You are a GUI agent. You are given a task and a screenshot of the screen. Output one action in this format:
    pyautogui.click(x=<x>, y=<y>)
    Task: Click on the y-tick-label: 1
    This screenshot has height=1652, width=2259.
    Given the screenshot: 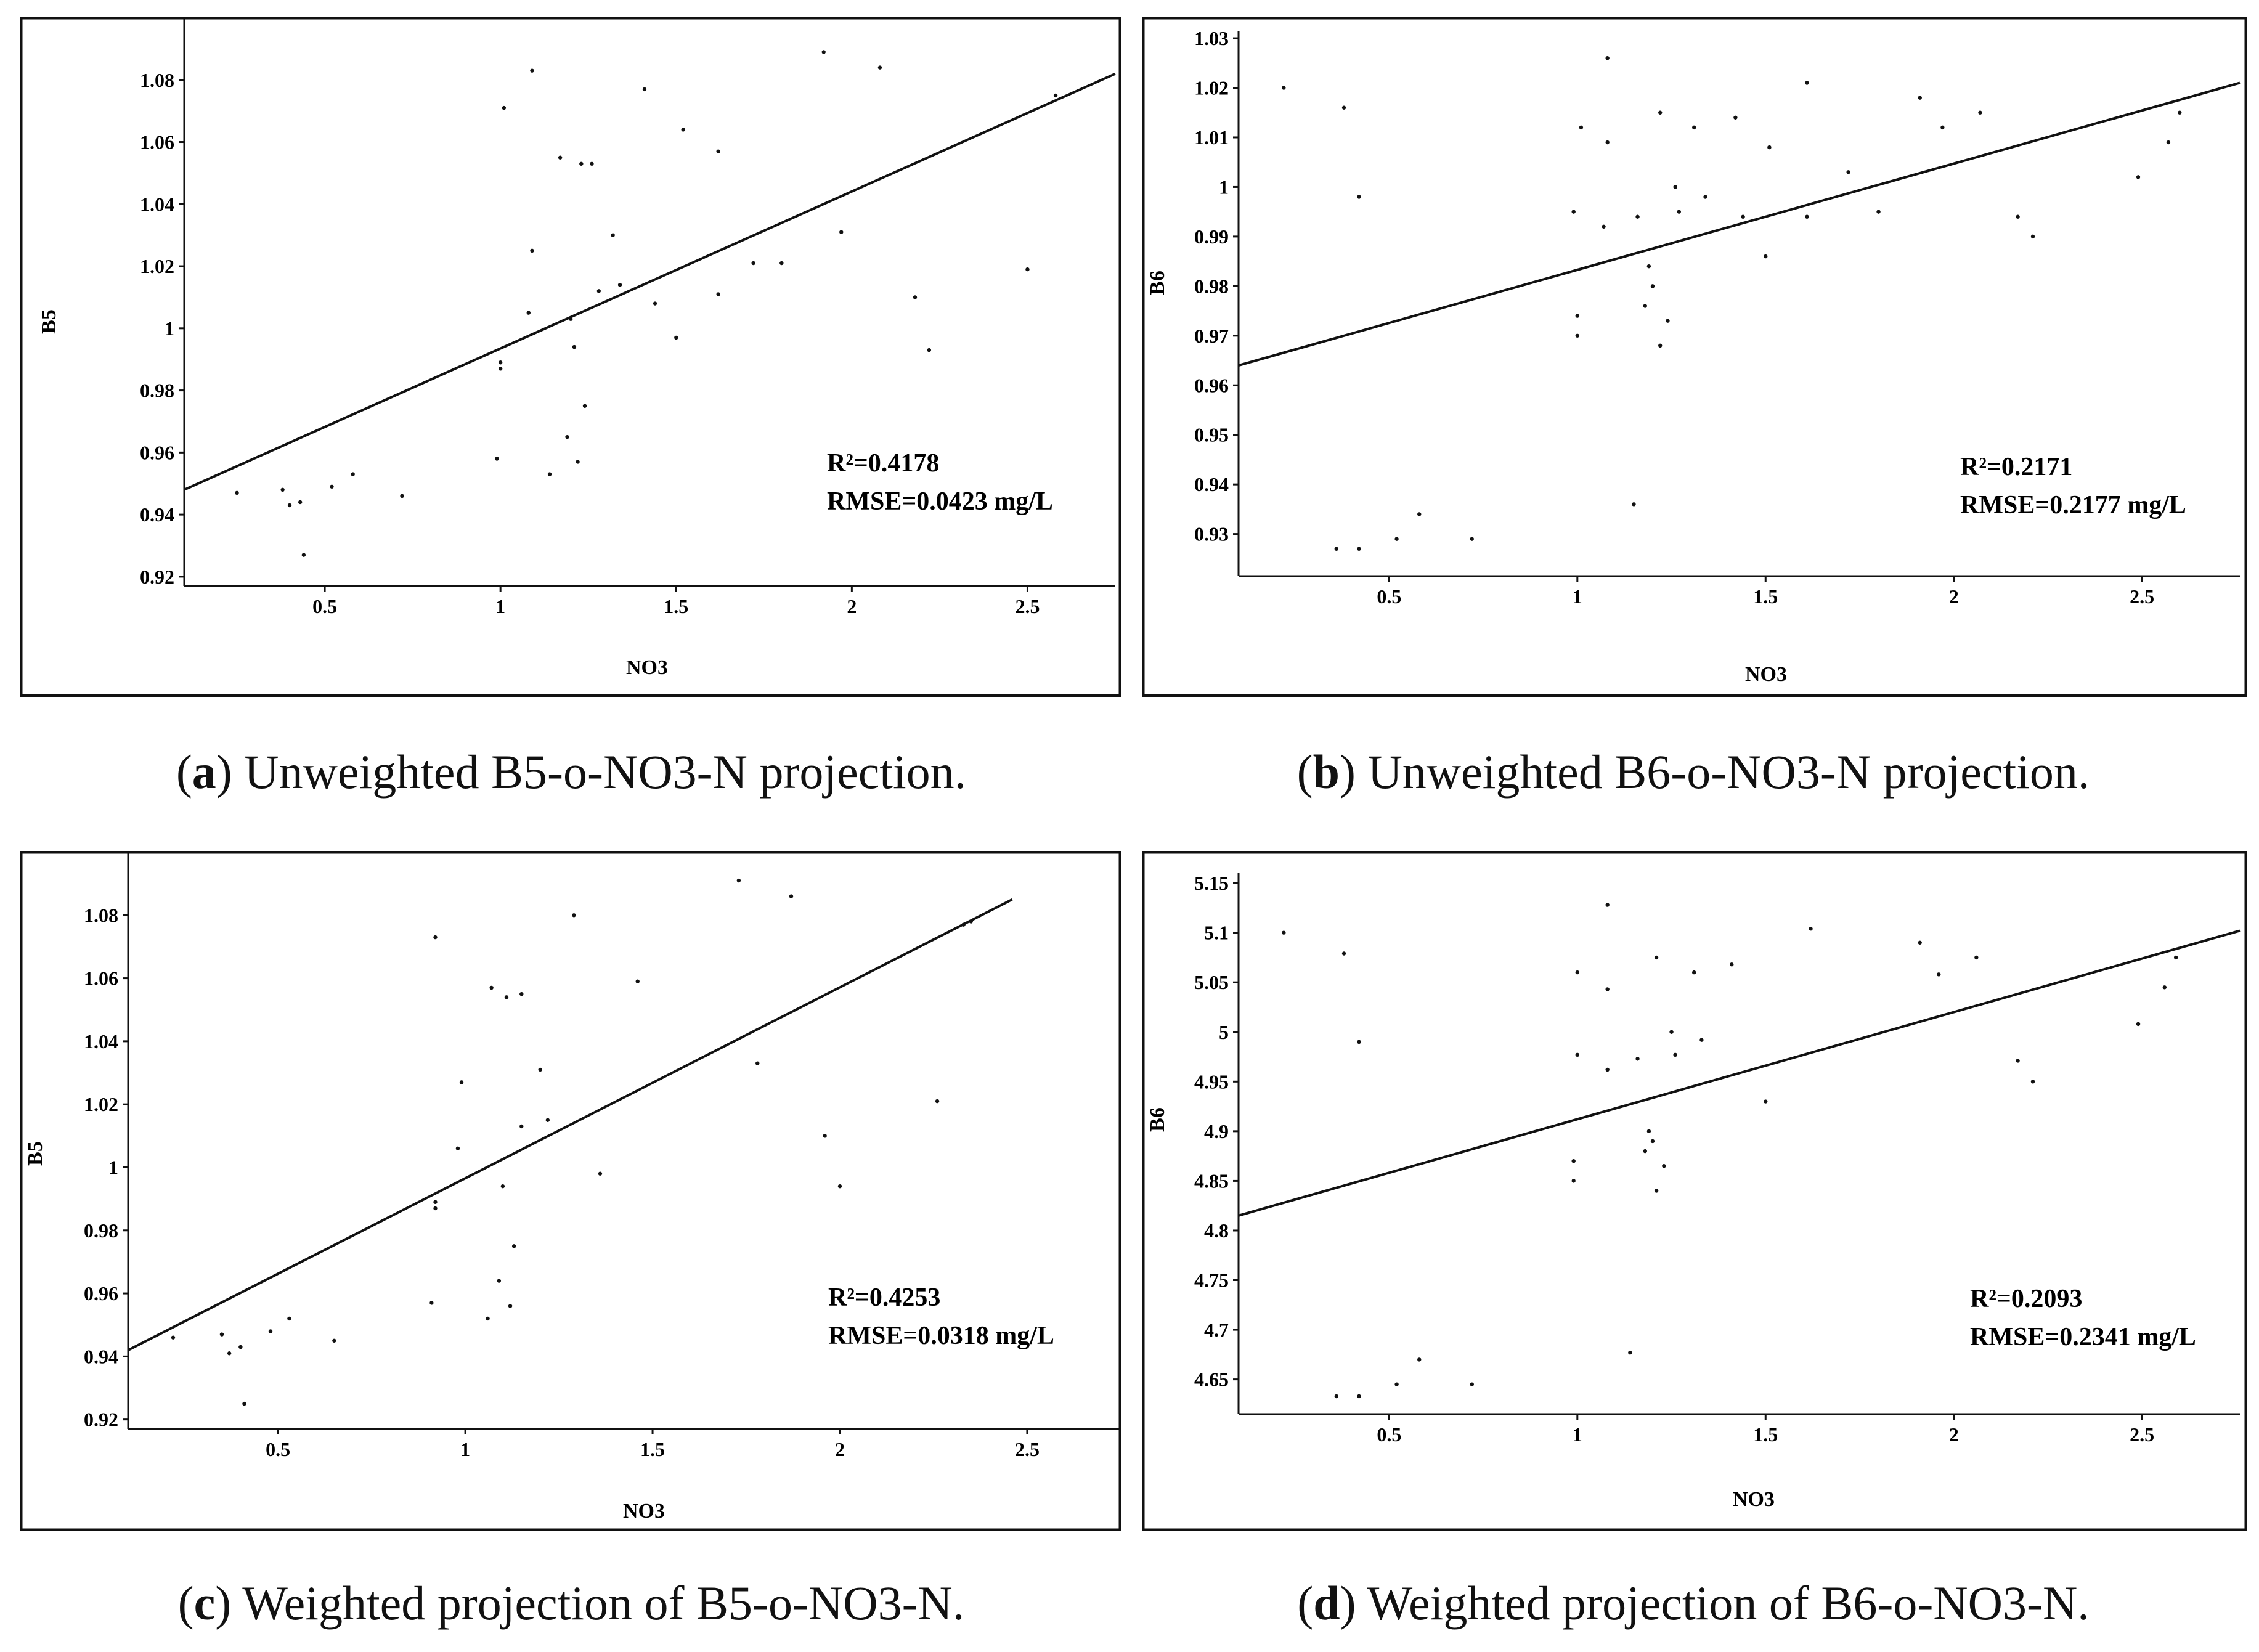 What is the action you would take?
    pyautogui.click(x=113, y=1167)
    